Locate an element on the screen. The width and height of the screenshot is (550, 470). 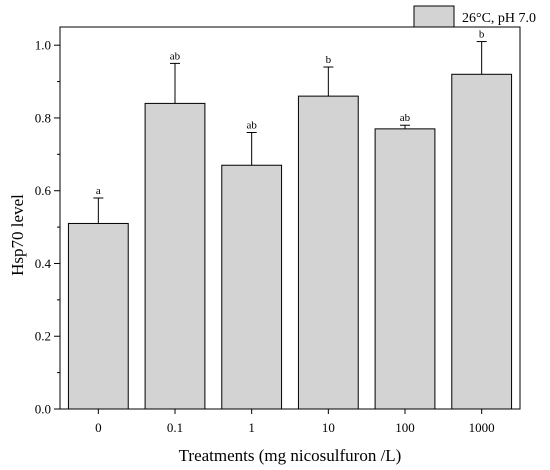
x-tick-label: 1000 is located at coordinates (482, 427).